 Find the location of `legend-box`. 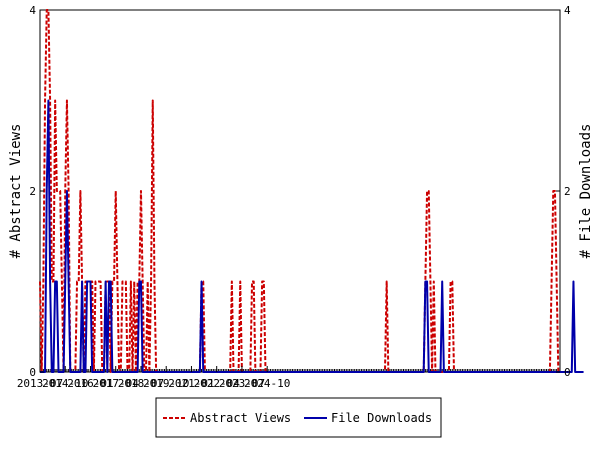

legend-box is located at coordinates (298, 417).